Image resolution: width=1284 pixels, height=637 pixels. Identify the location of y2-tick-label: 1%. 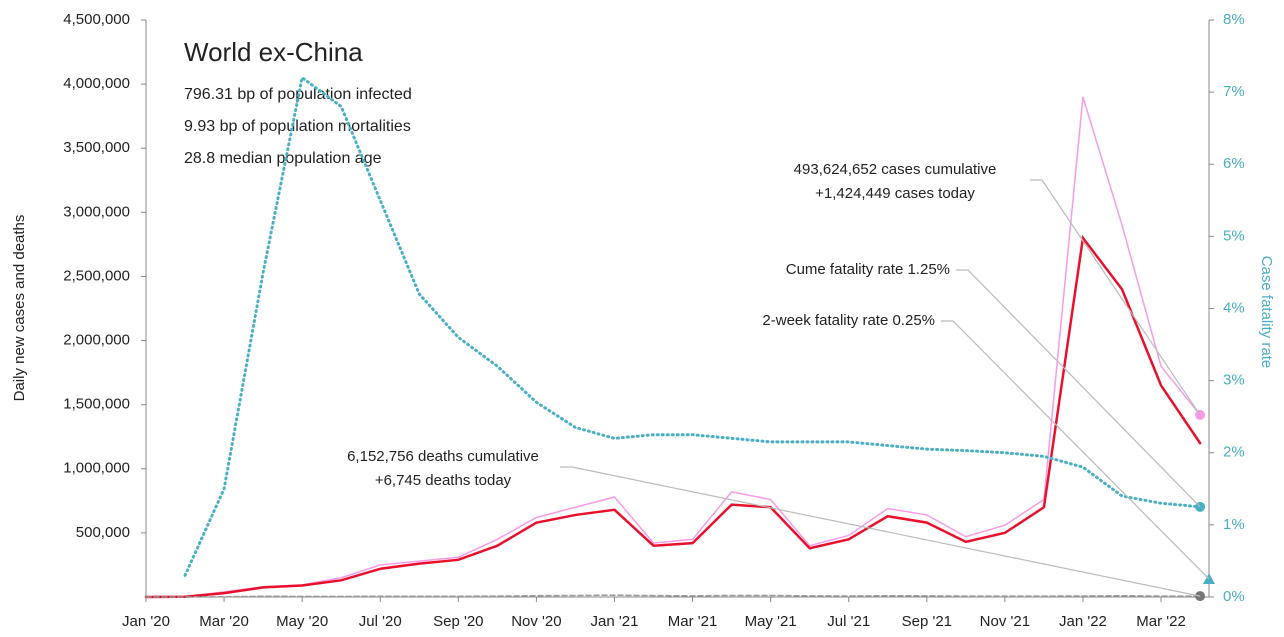
(1234, 524).